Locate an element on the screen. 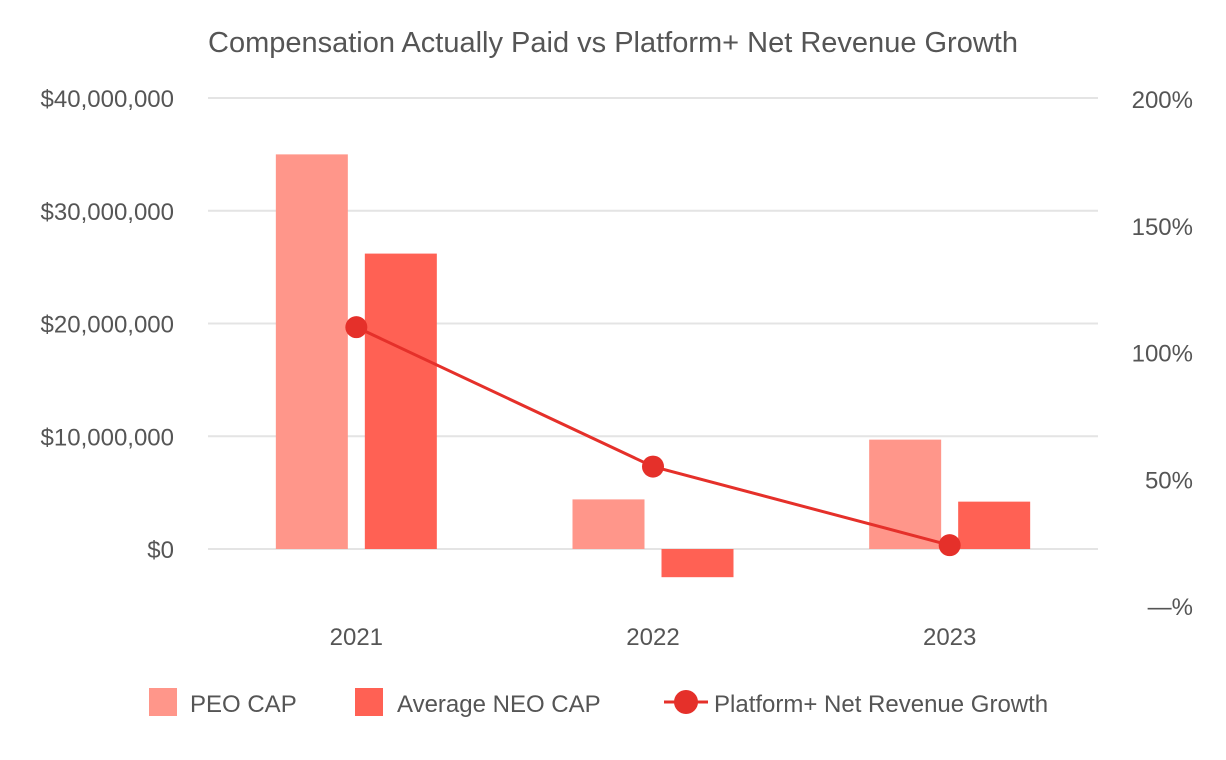 The image size is (1226, 760). x-axis: 2021 2022 2023 is located at coordinates (653, 637).